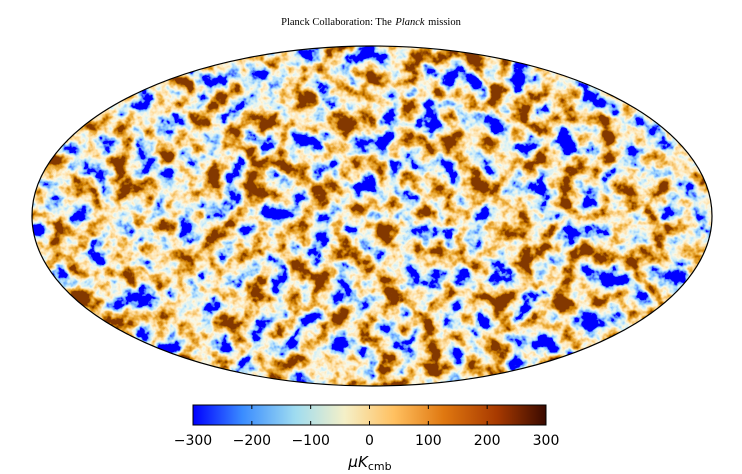 The height and width of the screenshot is (474, 742). What do you see at coordinates (546, 441) in the screenshot?
I see `tick-label: 300` at bounding box center [546, 441].